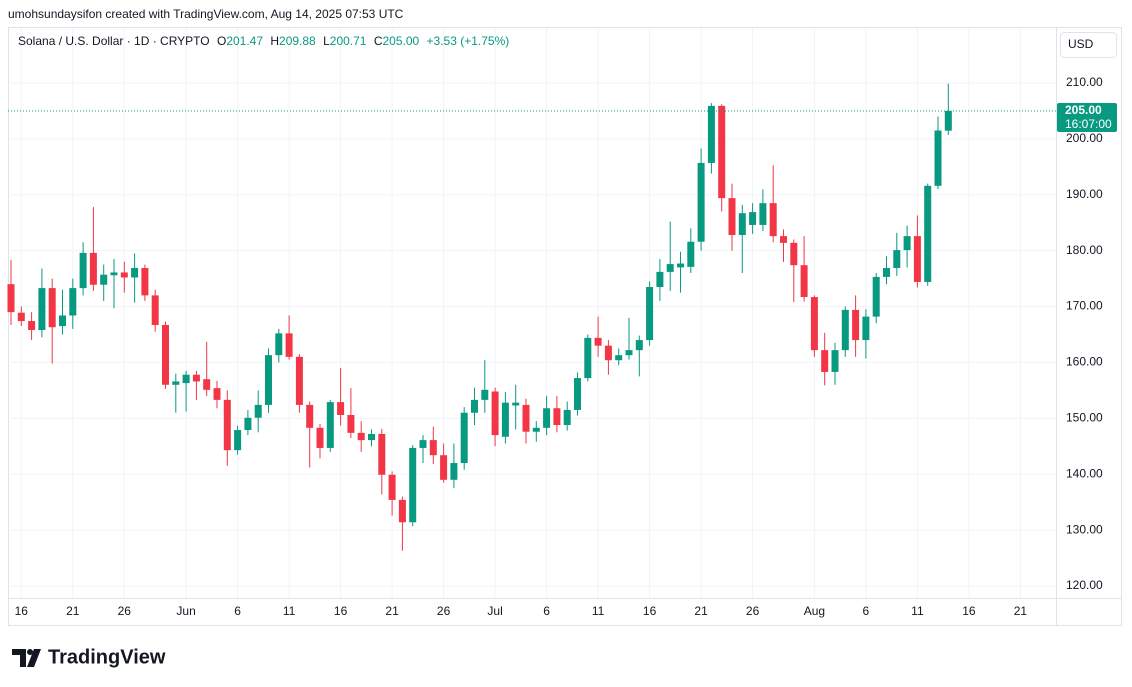  Describe the element at coordinates (1084, 306) in the screenshot. I see `y-tick-label: 170.00` at that location.